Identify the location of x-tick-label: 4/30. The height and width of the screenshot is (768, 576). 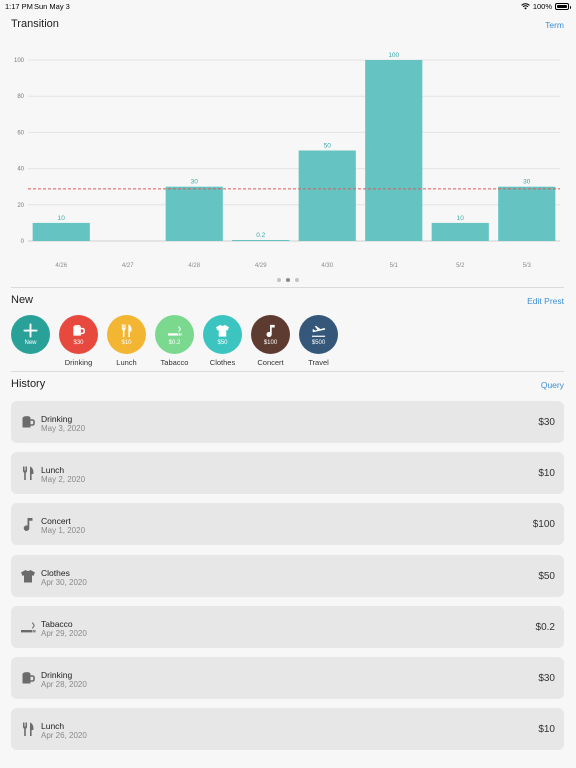
(327, 266).